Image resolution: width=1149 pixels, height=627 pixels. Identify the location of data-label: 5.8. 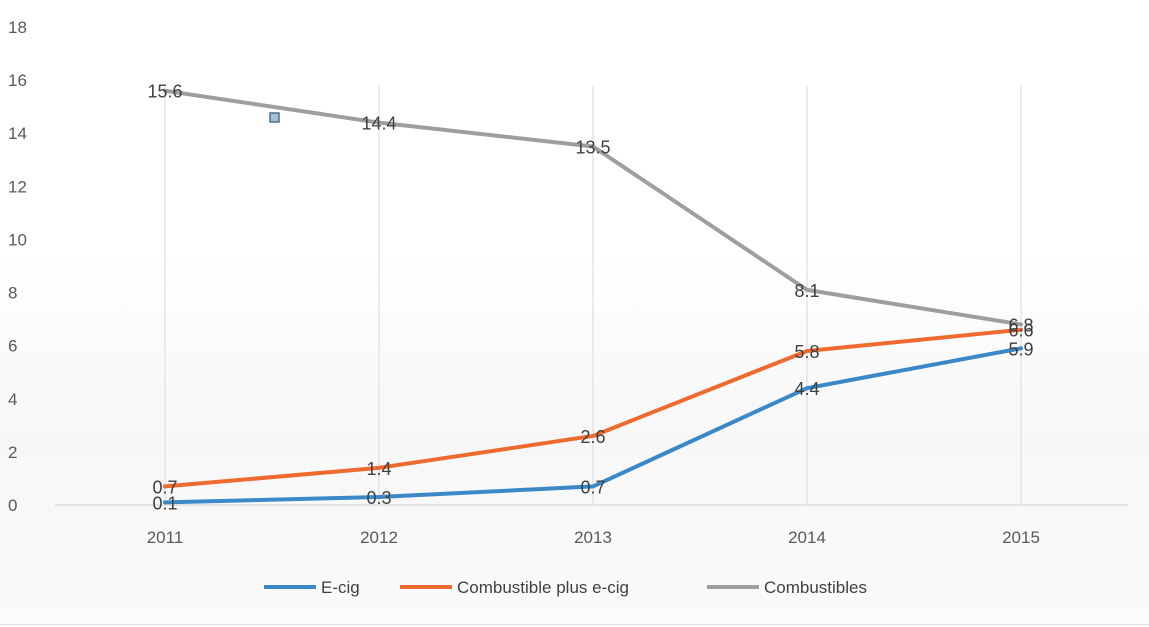
(806, 352).